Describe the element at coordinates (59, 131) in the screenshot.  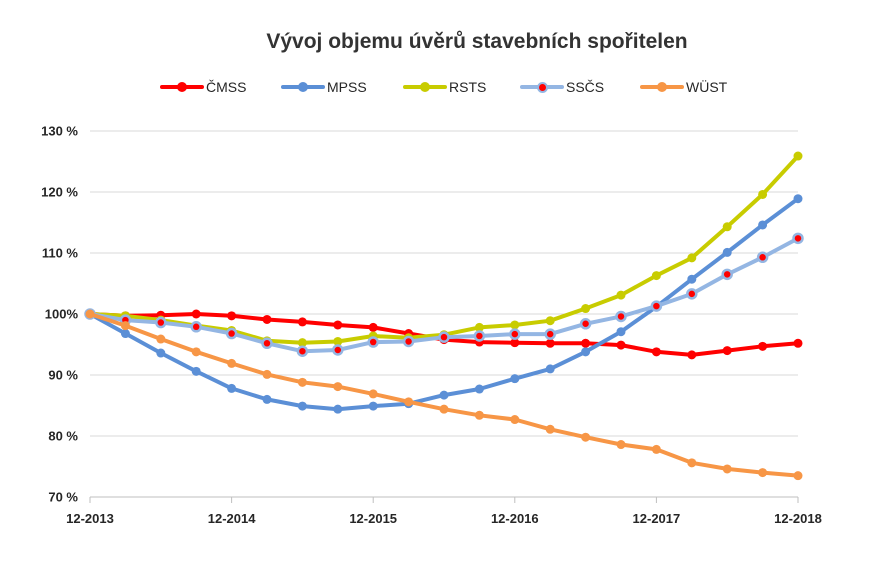
I see `y-tick-label: 130 %` at that location.